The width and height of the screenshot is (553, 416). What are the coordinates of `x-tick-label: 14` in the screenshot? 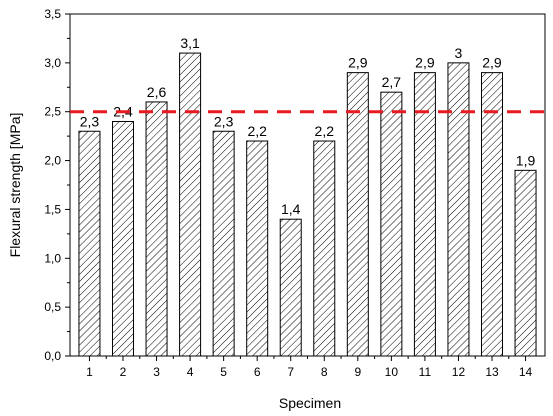 It's located at (526, 372).